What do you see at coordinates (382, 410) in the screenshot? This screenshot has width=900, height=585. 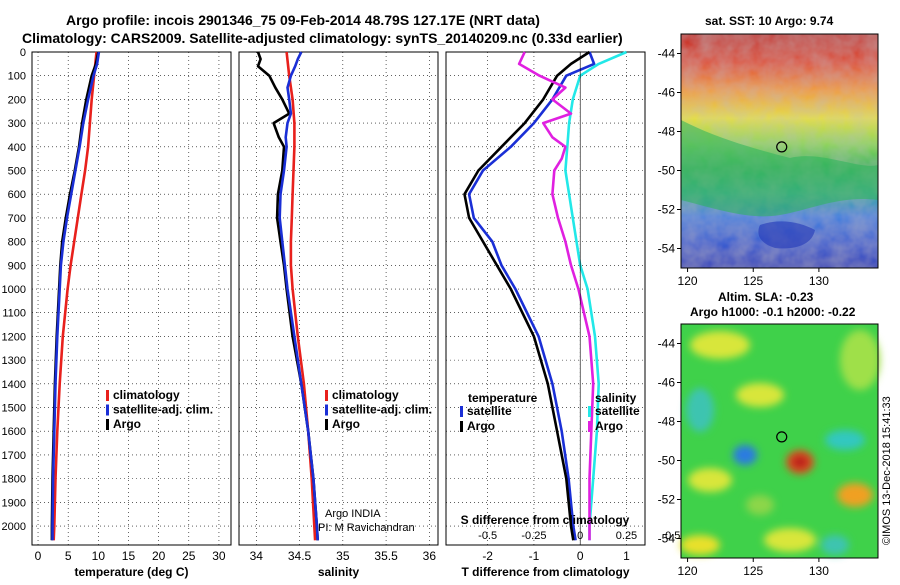 I see `salinity-legend-item: satellite-adj. clim.` at bounding box center [382, 410].